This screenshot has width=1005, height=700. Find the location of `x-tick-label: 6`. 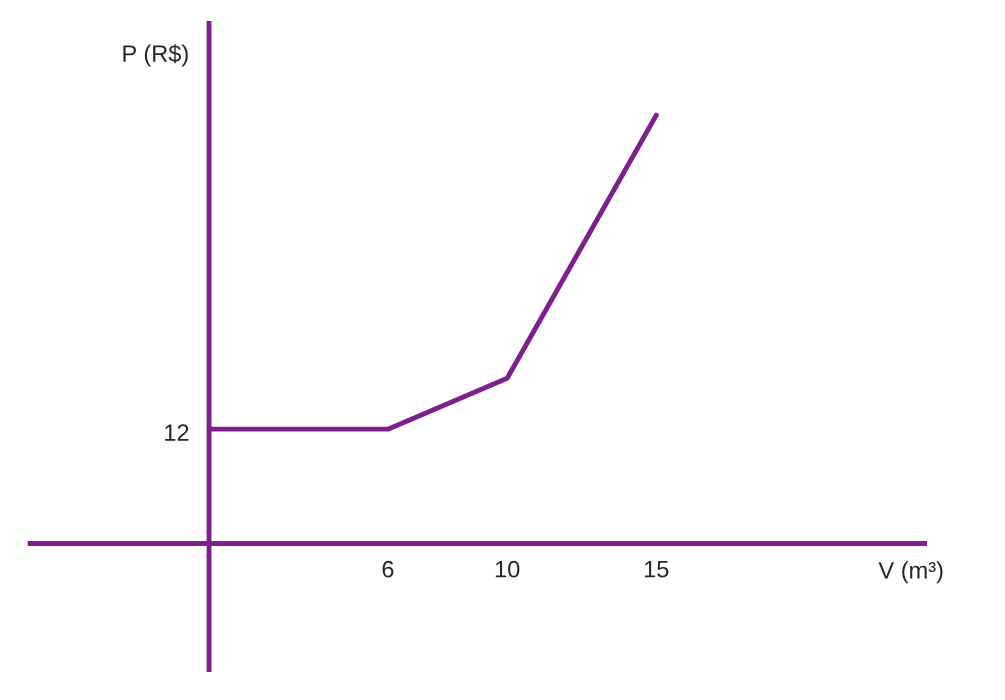

x-tick-label: 6 is located at coordinates (388, 569).